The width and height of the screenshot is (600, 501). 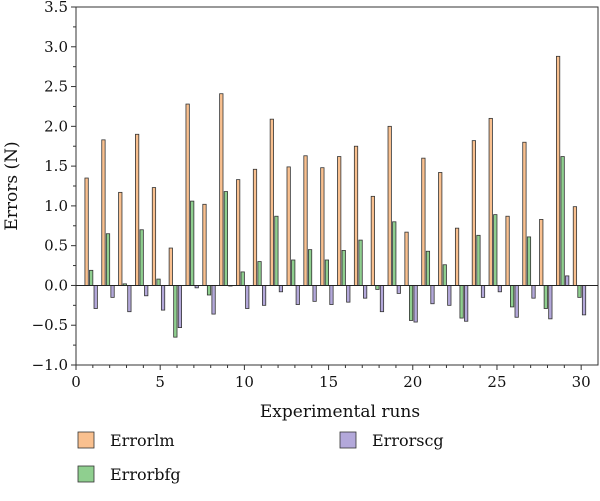 I want to click on y-tick-label: 2.0, so click(x=56, y=126).